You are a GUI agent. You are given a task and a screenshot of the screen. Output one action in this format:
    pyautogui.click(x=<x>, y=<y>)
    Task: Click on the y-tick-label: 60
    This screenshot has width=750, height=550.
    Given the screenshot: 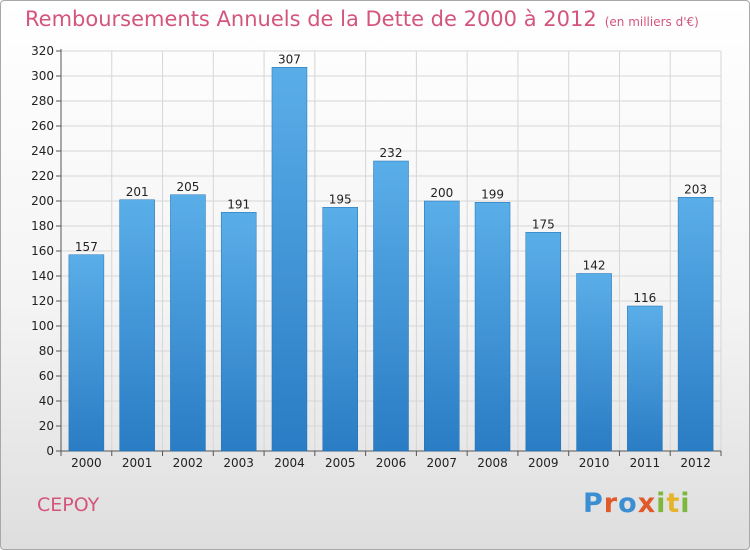 What is the action you would take?
    pyautogui.click(x=46, y=376)
    